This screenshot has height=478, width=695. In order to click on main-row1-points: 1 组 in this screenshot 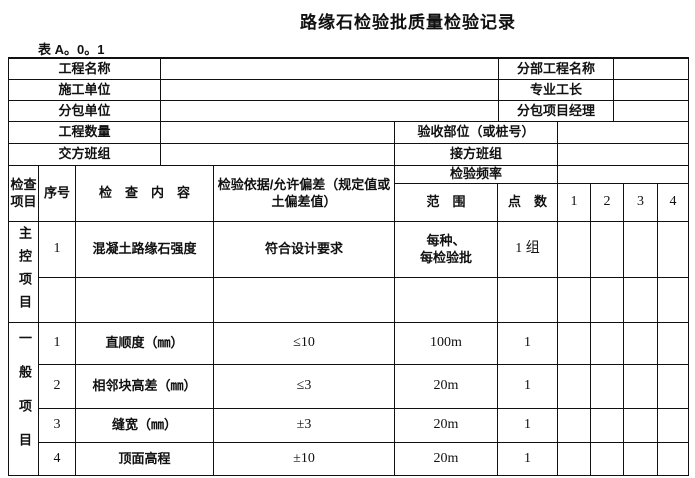, I will do `click(528, 250)`.